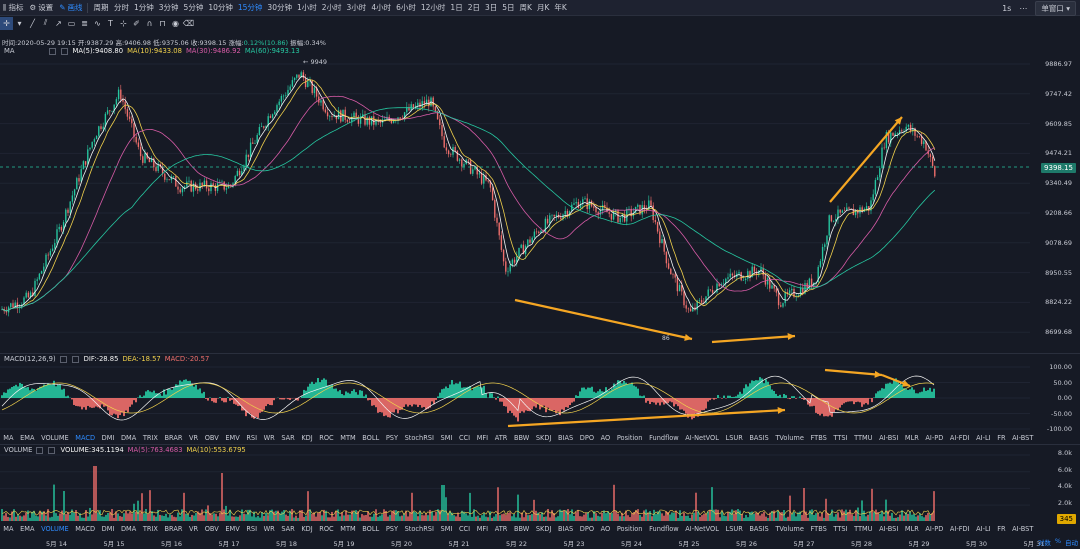 This screenshot has height=549, width=1080. I want to click on bottom-tab-volume: VOLUME, so click(55, 529).